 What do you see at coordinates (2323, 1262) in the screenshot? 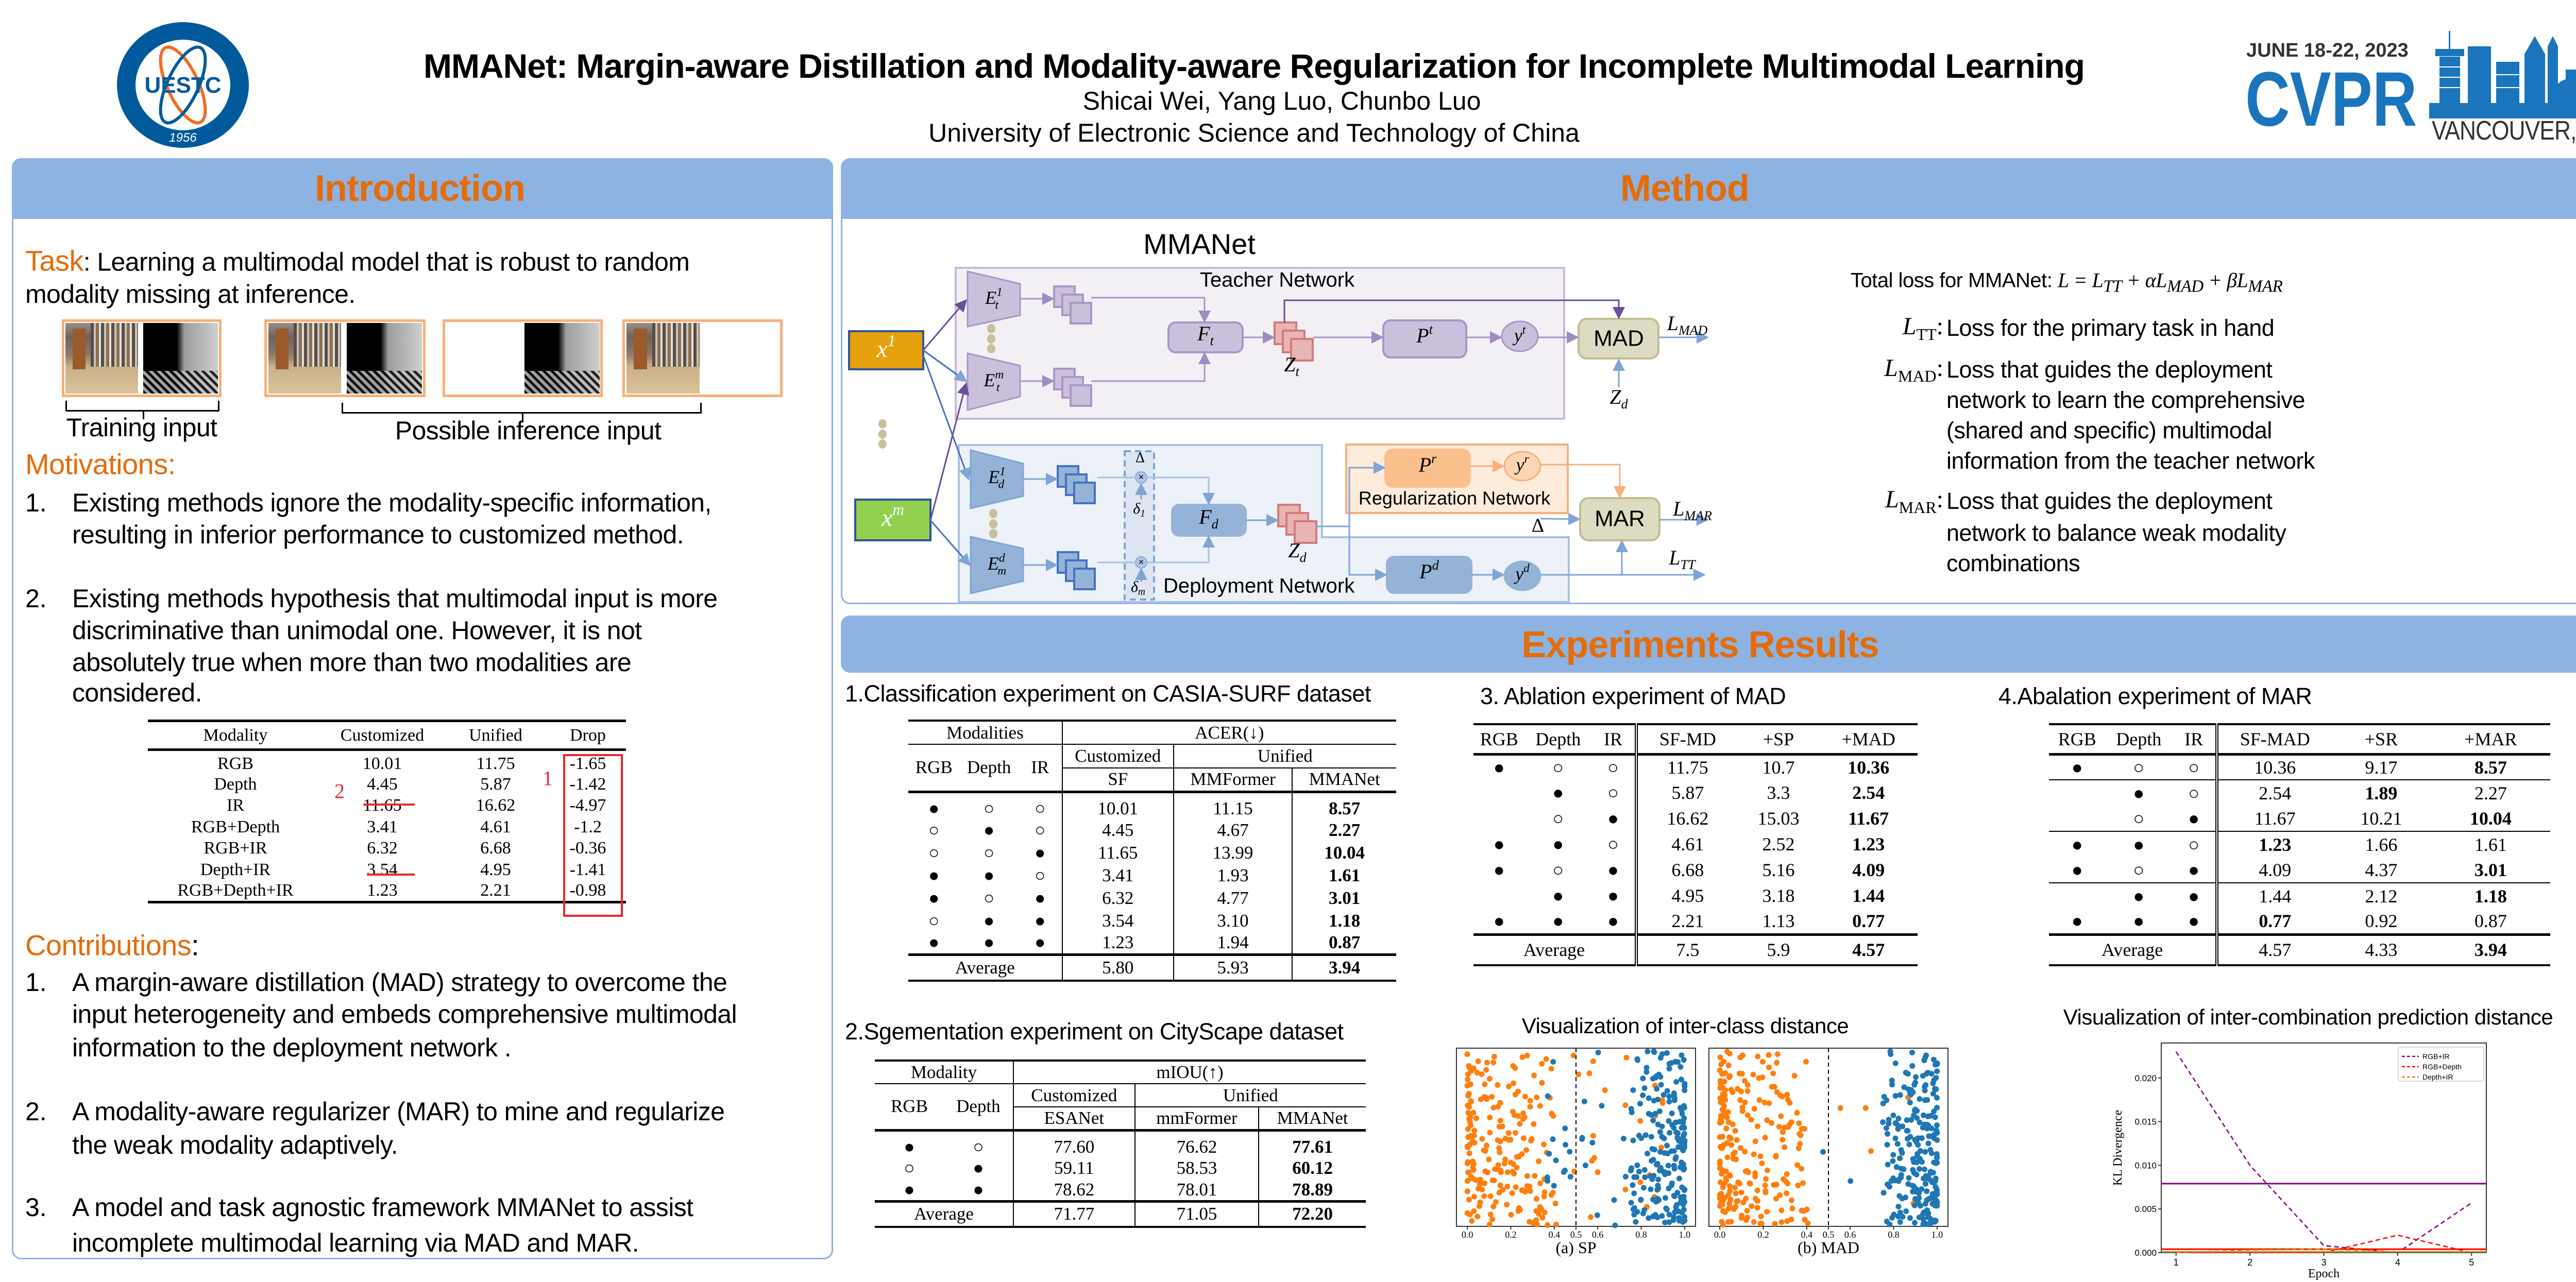
I see `x-tick-label: 3` at bounding box center [2323, 1262].